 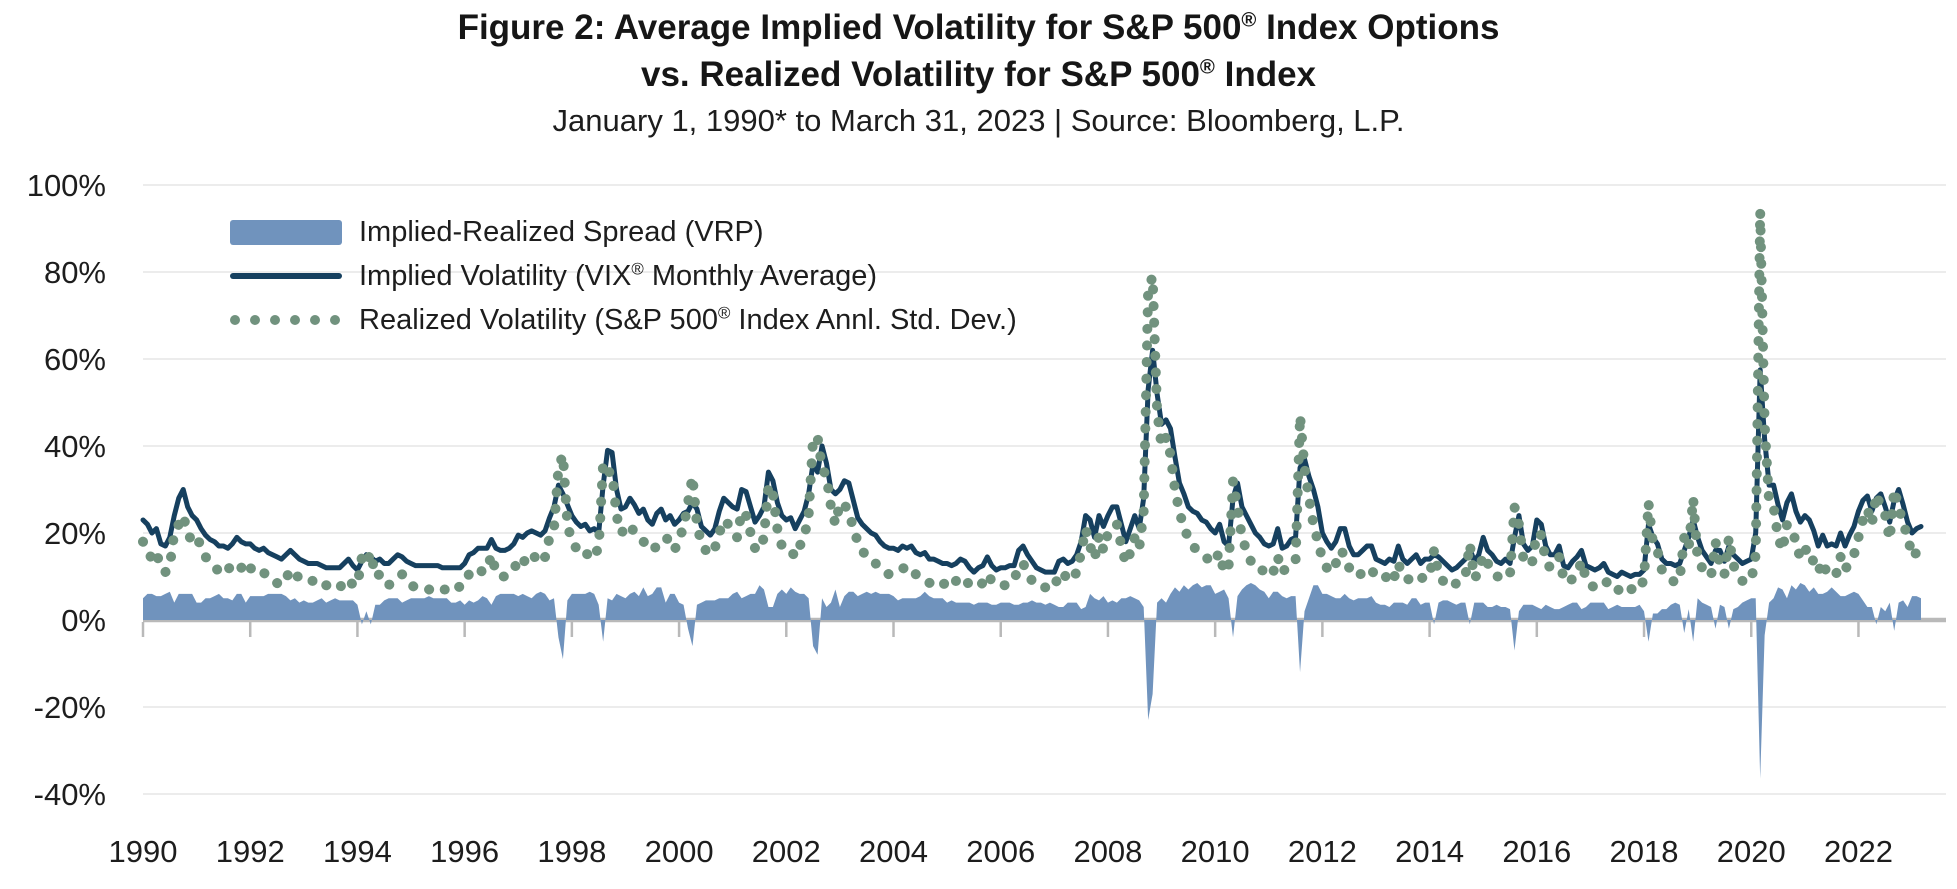 What do you see at coordinates (1536, 851) in the screenshot?
I see `svg-text: 2016` at bounding box center [1536, 851].